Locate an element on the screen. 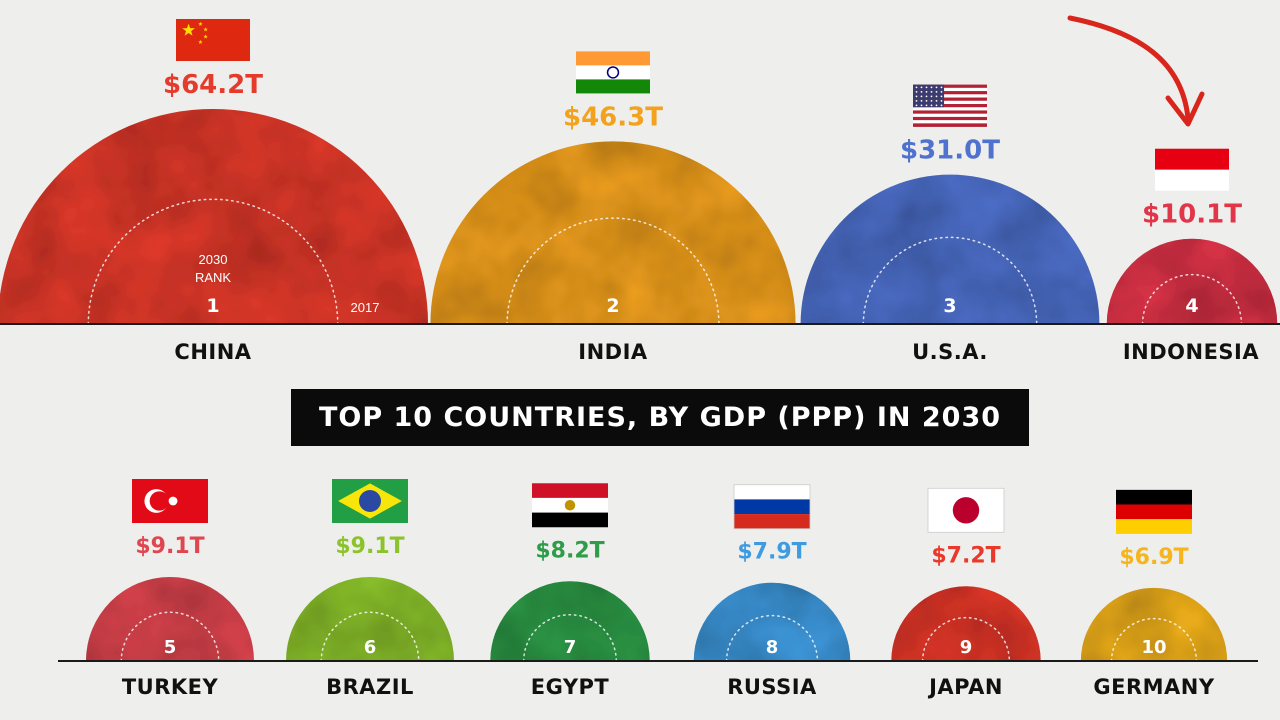  indonesia-flag is located at coordinates (1192, 169).